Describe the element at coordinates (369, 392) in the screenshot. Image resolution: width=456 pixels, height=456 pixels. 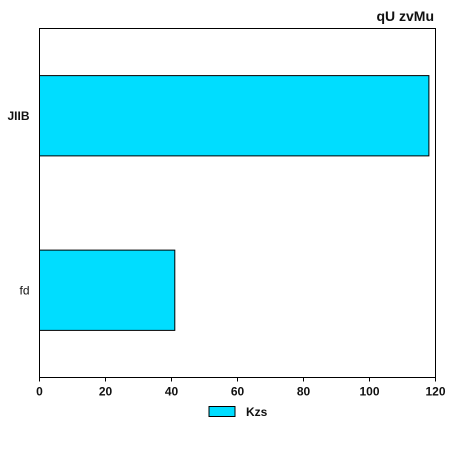
I see `x-tick-label: 100` at that location.